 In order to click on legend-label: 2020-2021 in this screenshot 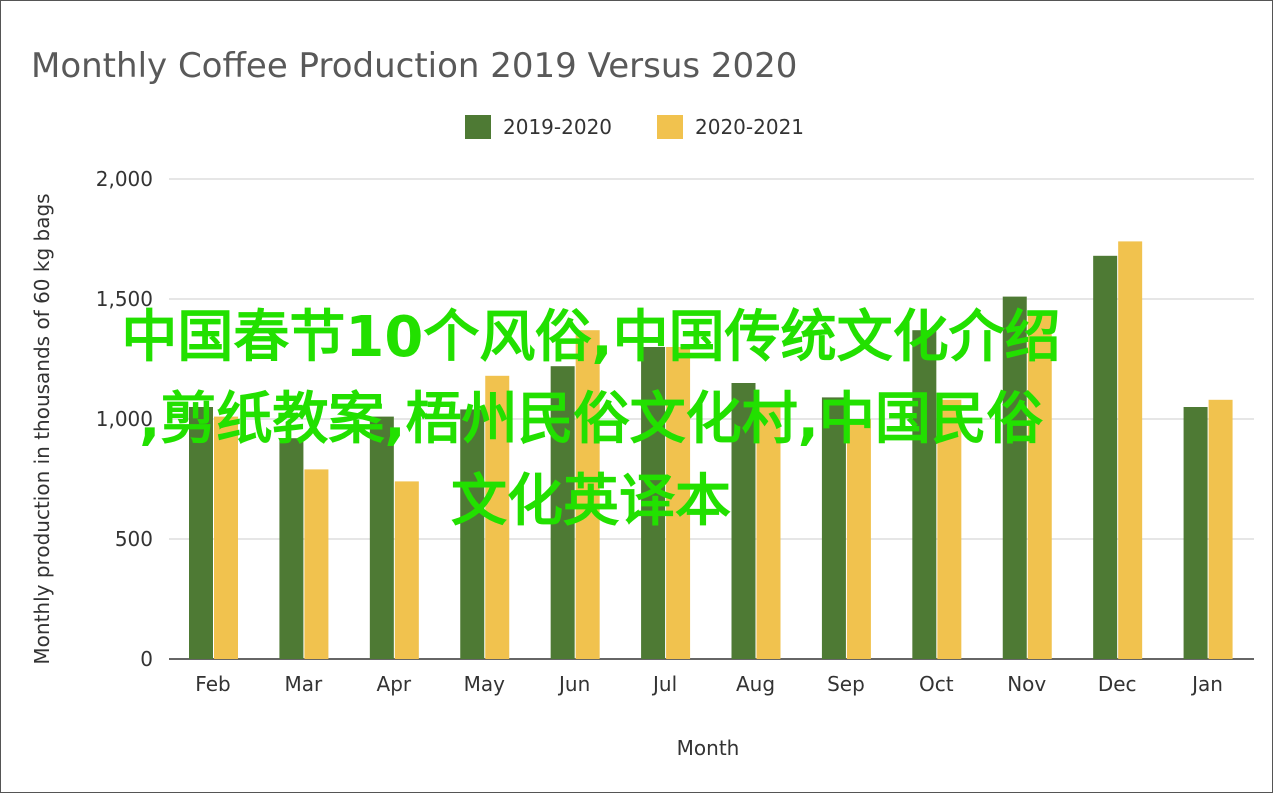, I will do `click(749, 127)`.